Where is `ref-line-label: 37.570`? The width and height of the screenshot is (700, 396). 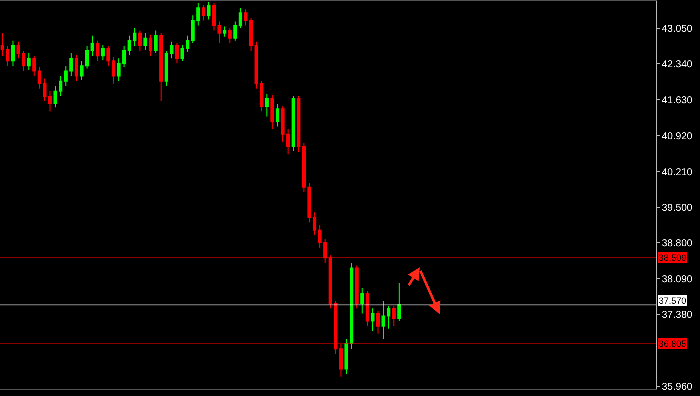 ref-line-label: 37.570 is located at coordinates (673, 301).